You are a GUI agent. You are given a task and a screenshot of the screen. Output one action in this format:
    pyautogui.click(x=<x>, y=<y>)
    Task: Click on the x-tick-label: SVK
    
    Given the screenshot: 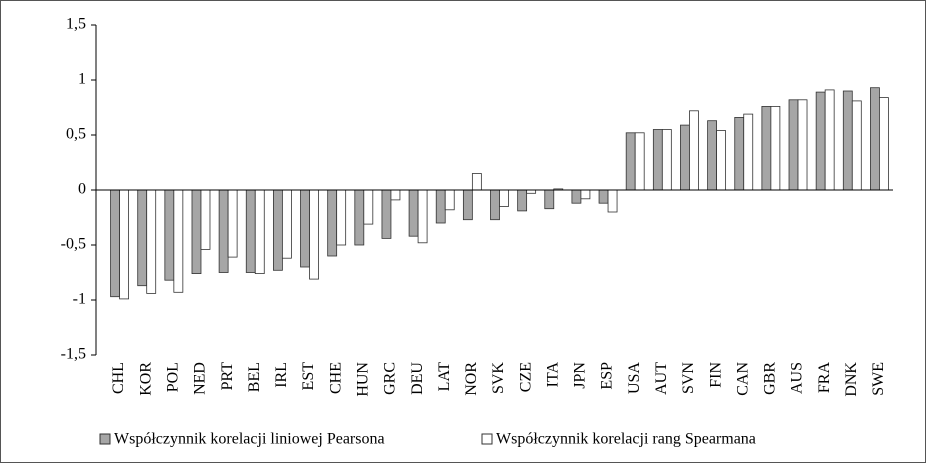 What is the action you would take?
    pyautogui.click(x=498, y=378)
    